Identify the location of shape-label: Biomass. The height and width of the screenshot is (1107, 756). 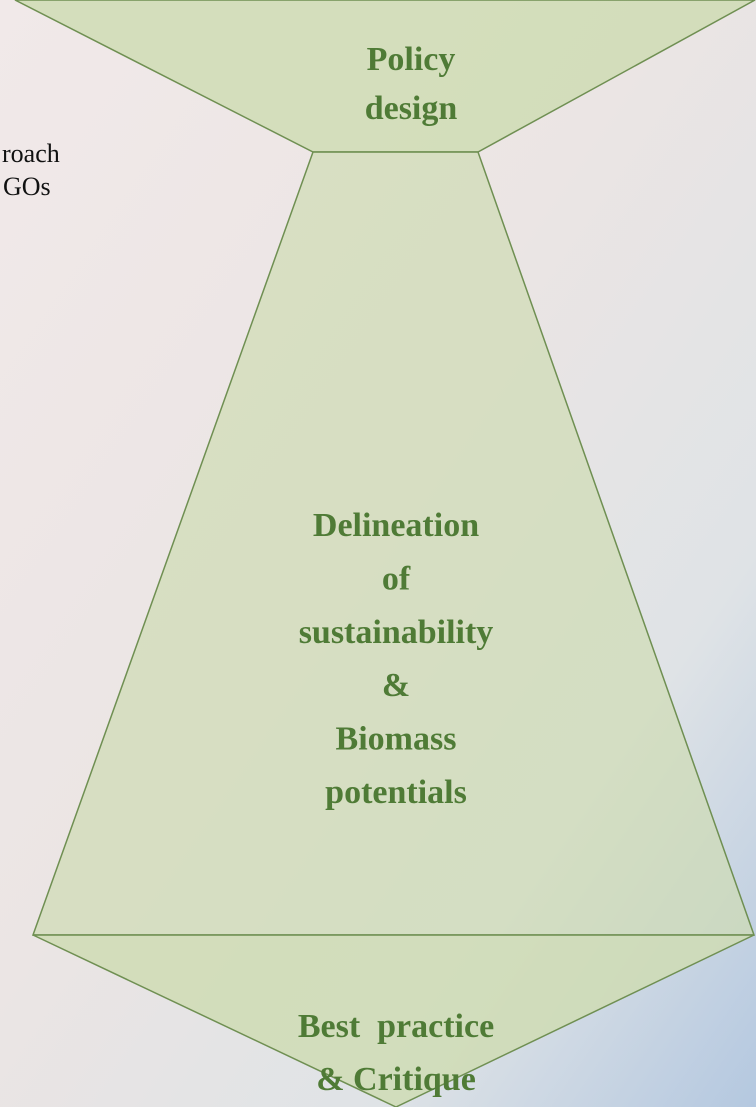
(396, 739).